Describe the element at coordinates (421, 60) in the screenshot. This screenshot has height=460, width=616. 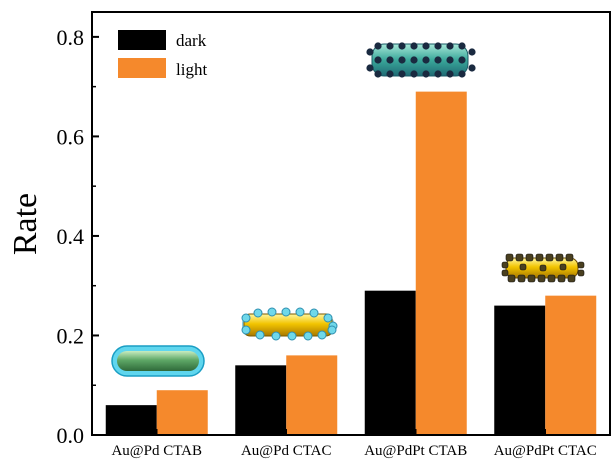
I see `teal-nanorod-with-dark-dots-icon` at that location.